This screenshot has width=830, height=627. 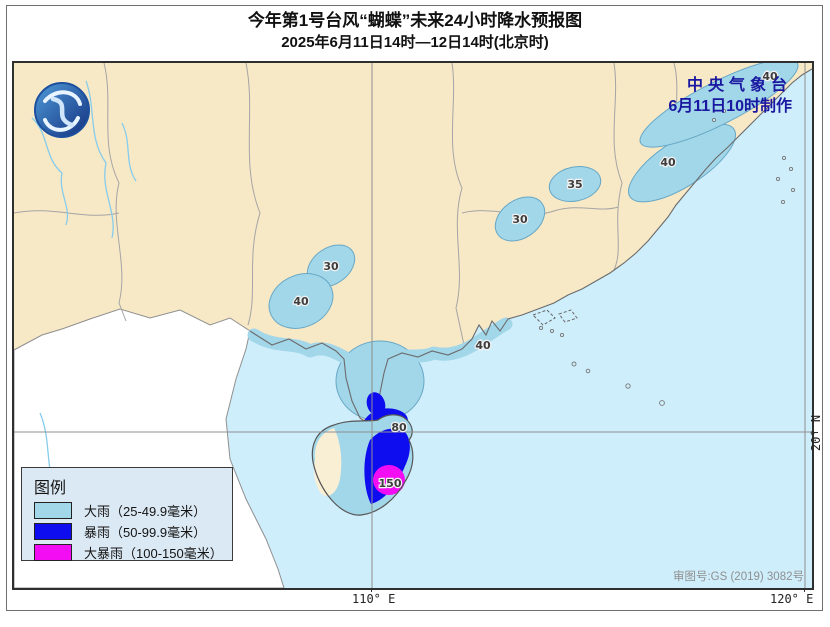 I want to click on heavy-rain-label: 大雨（25-49.9毫米）, so click(x=145, y=511).